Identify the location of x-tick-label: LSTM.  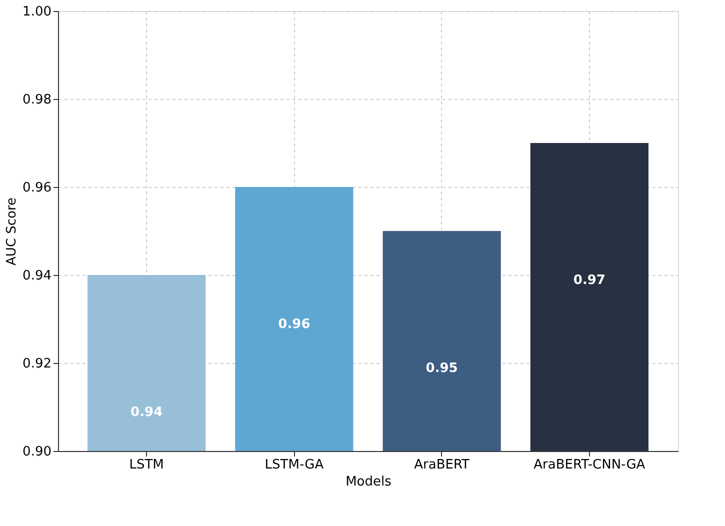
(146, 465).